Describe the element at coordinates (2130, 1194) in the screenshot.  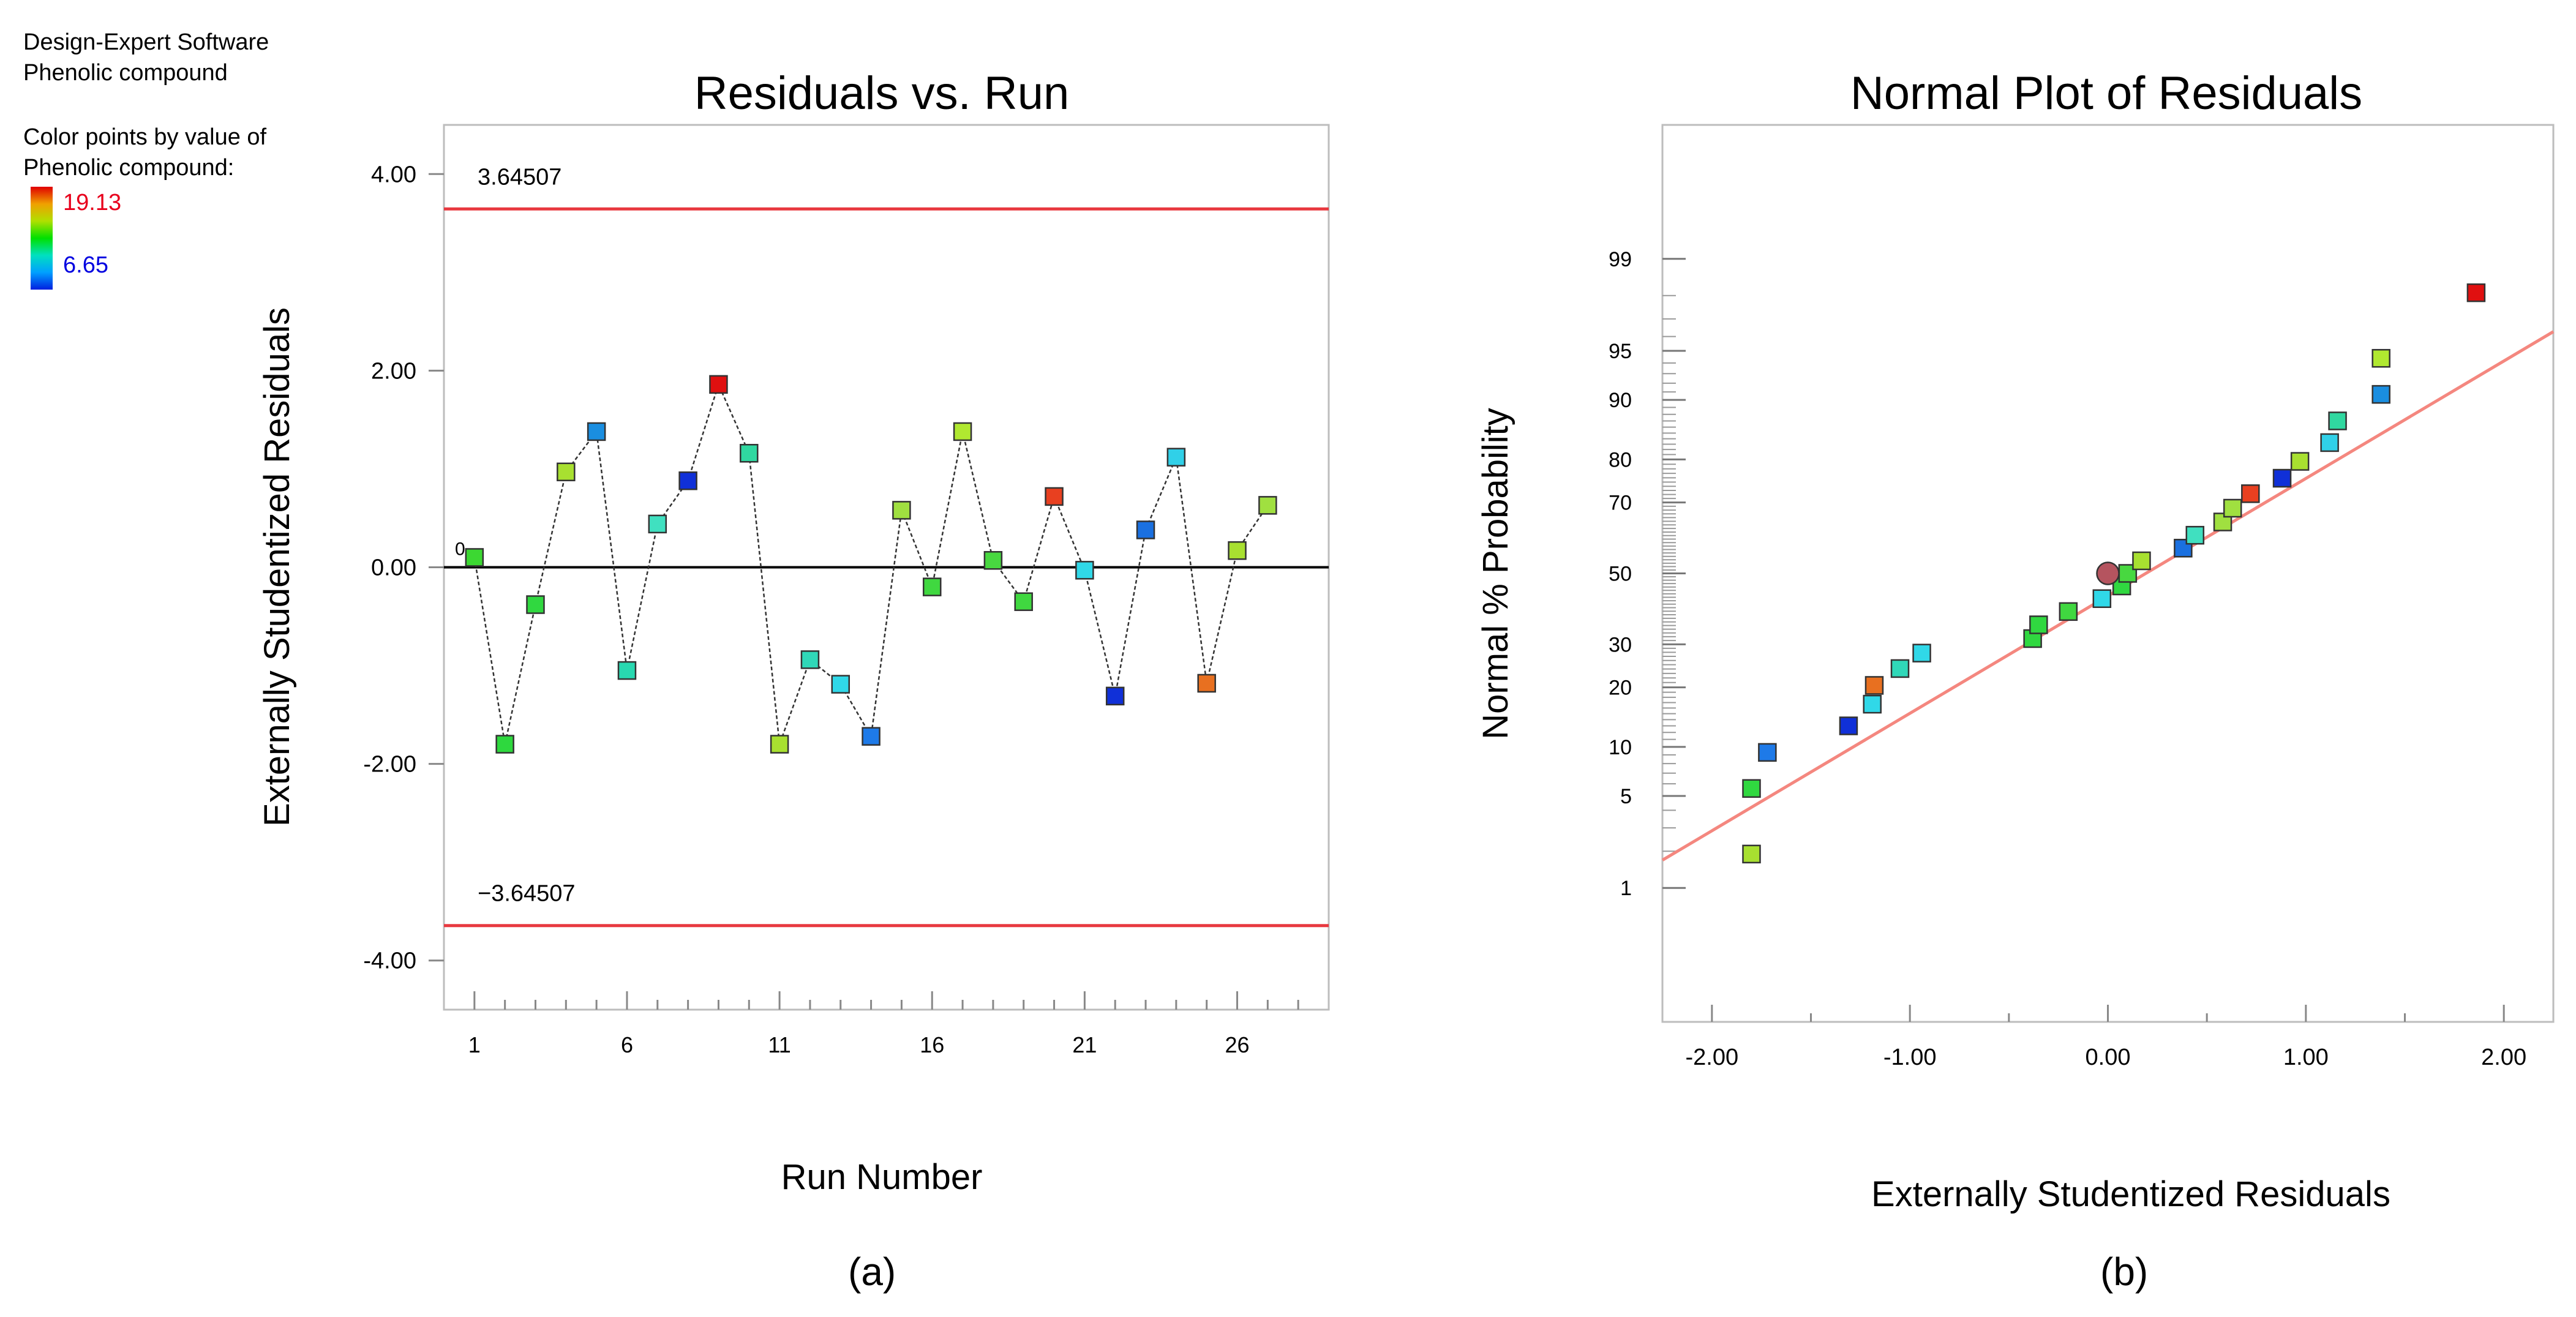
I see `chart-b-x-axis-label: Externally Studentized Residuals` at that location.